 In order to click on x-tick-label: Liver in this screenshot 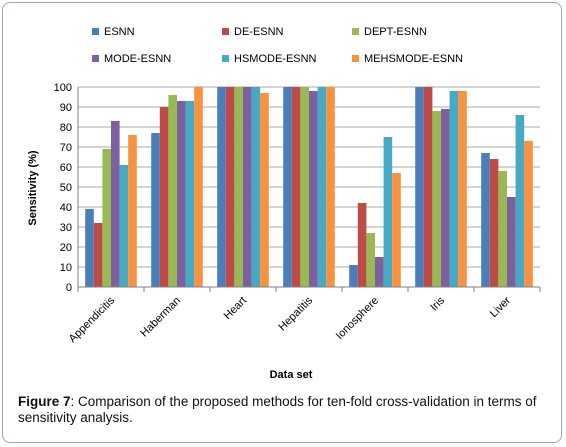, I will do `click(501, 307)`.